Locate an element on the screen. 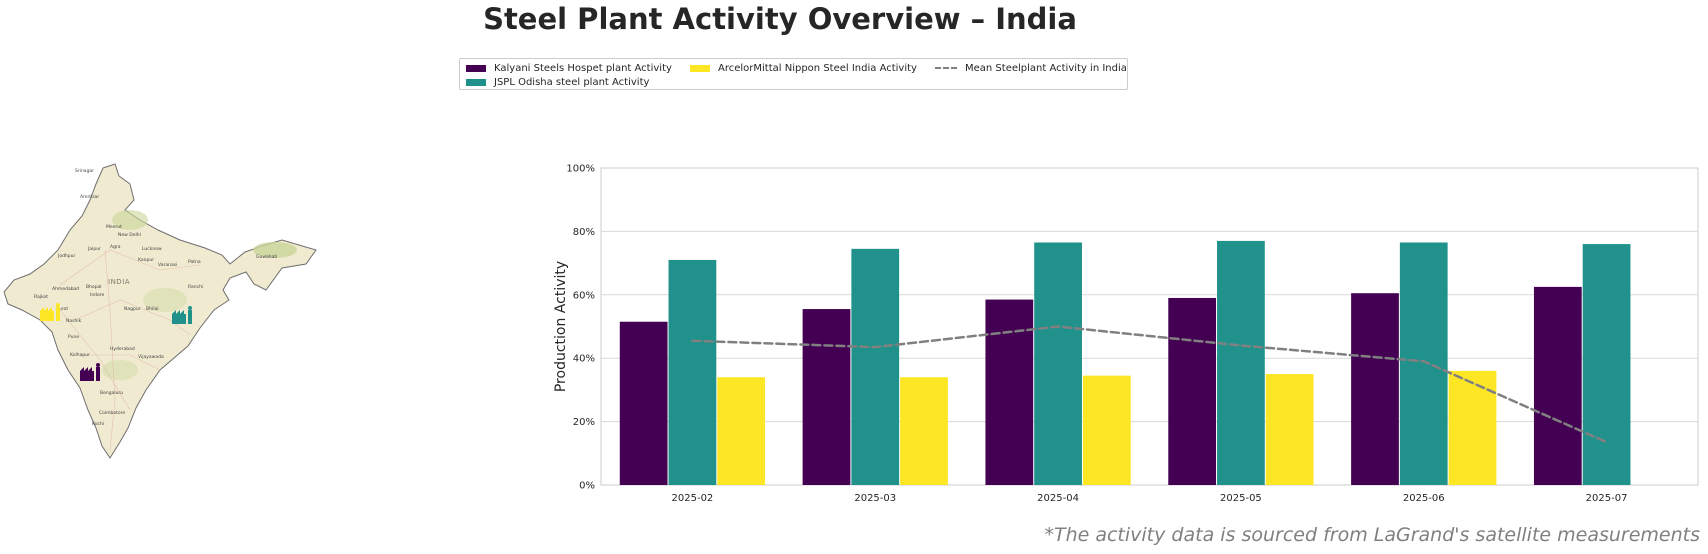 Image resolution: width=1708 pixels, height=554 pixels. legend-swatch-kalyani is located at coordinates (476, 68).